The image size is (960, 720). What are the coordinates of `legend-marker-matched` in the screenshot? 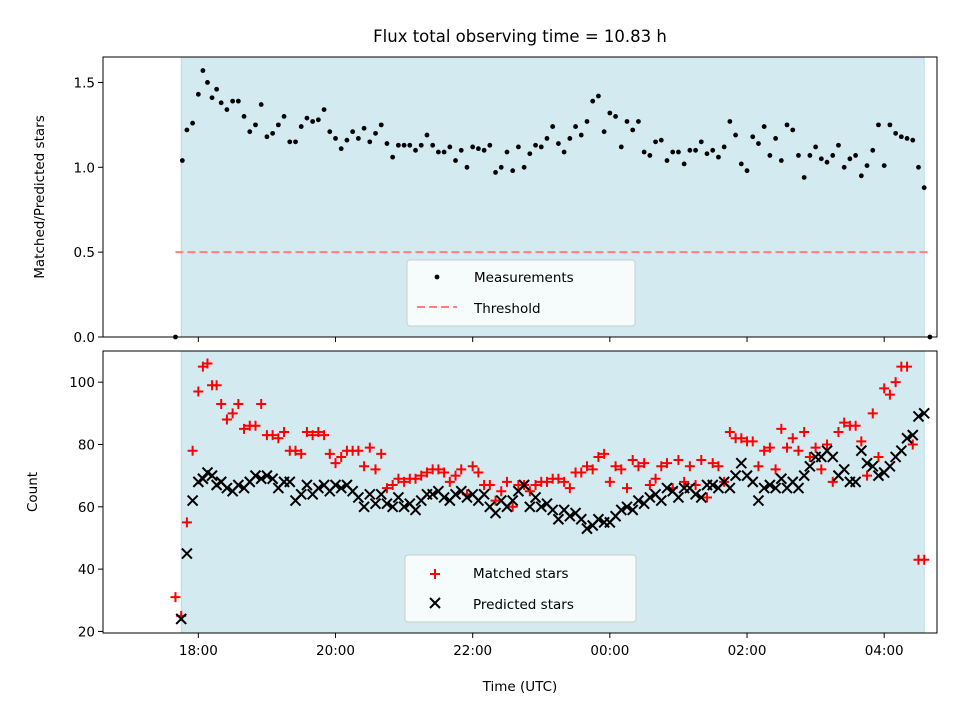 It's located at (435, 574).